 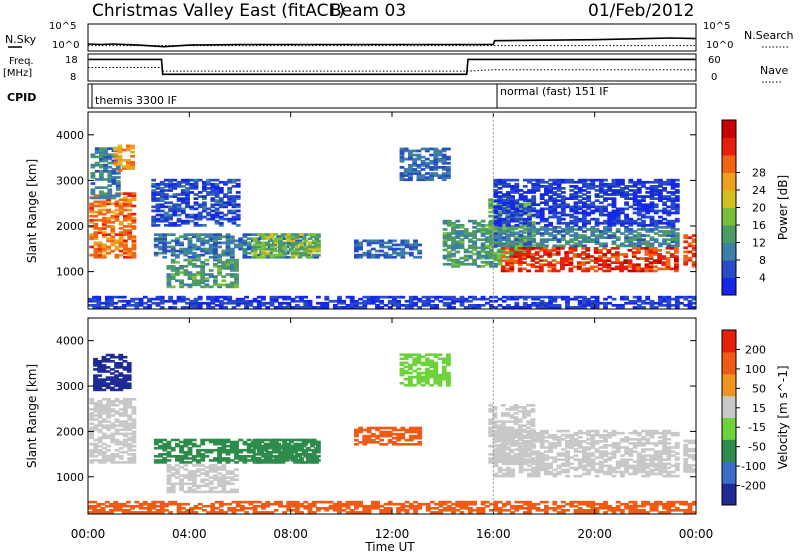 What do you see at coordinates (392, 96) in the screenshot?
I see `cpid-strip-frame` at bounding box center [392, 96].